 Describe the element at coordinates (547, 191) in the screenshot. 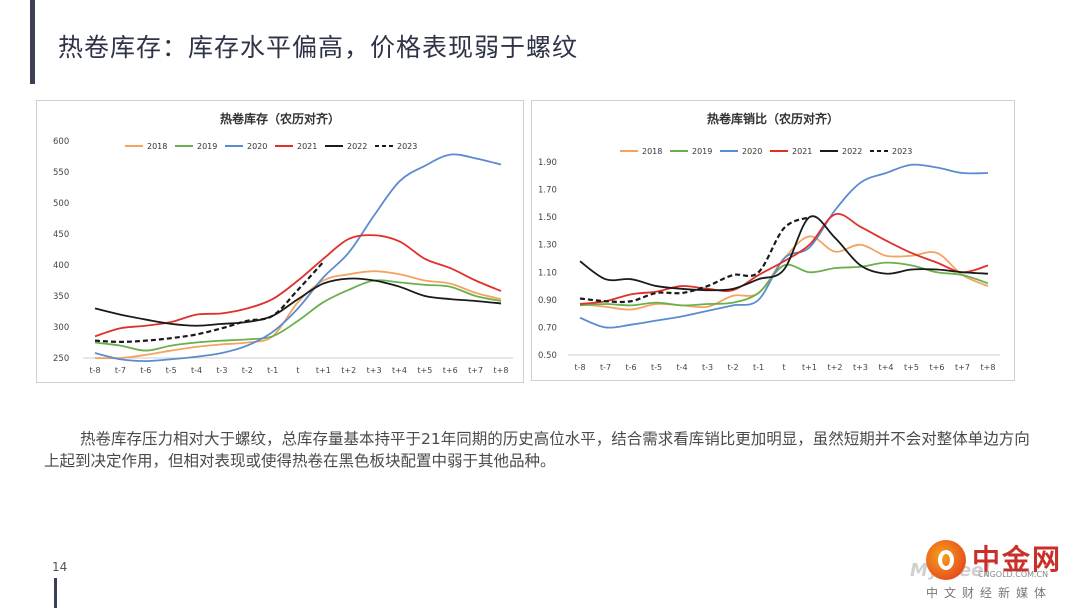

I see `y-tick-label: 1.70` at that location.